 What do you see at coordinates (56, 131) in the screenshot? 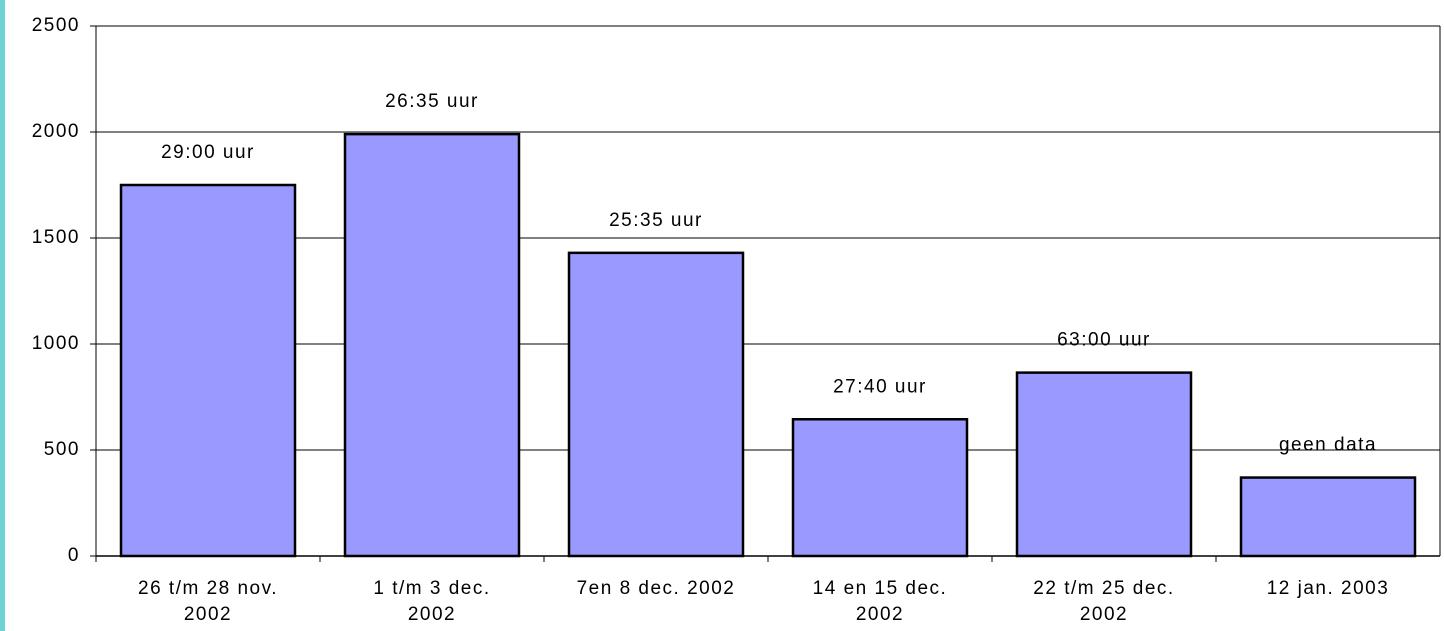
I see `y-tick-label: 2000` at bounding box center [56, 131].